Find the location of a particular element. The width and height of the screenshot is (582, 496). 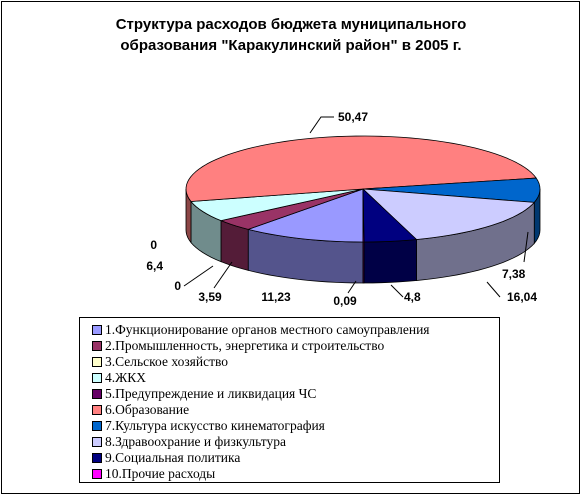

legend-label-7: 7.Культура искусство кинематография is located at coordinates (215, 425).